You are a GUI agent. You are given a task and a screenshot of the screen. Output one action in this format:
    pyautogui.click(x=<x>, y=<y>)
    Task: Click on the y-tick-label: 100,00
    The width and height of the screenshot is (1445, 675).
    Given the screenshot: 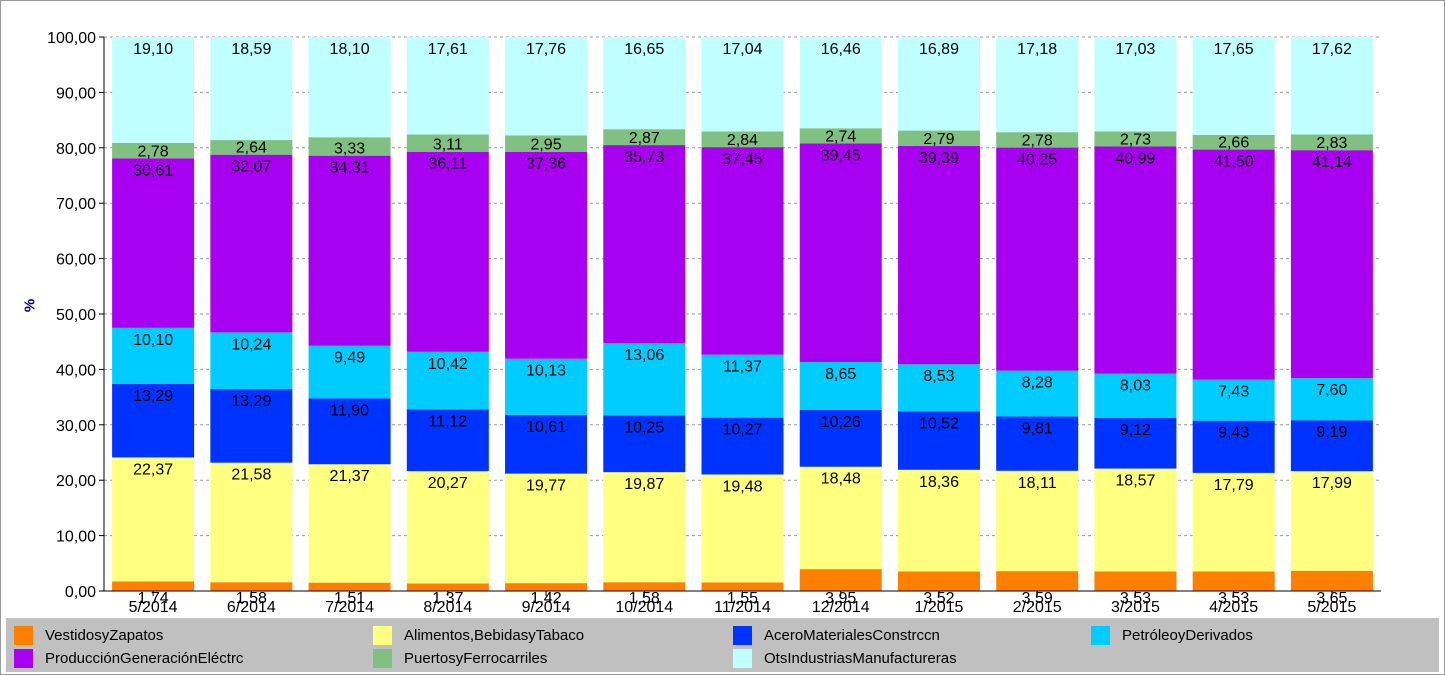 What is the action you would take?
    pyautogui.click(x=71, y=38)
    